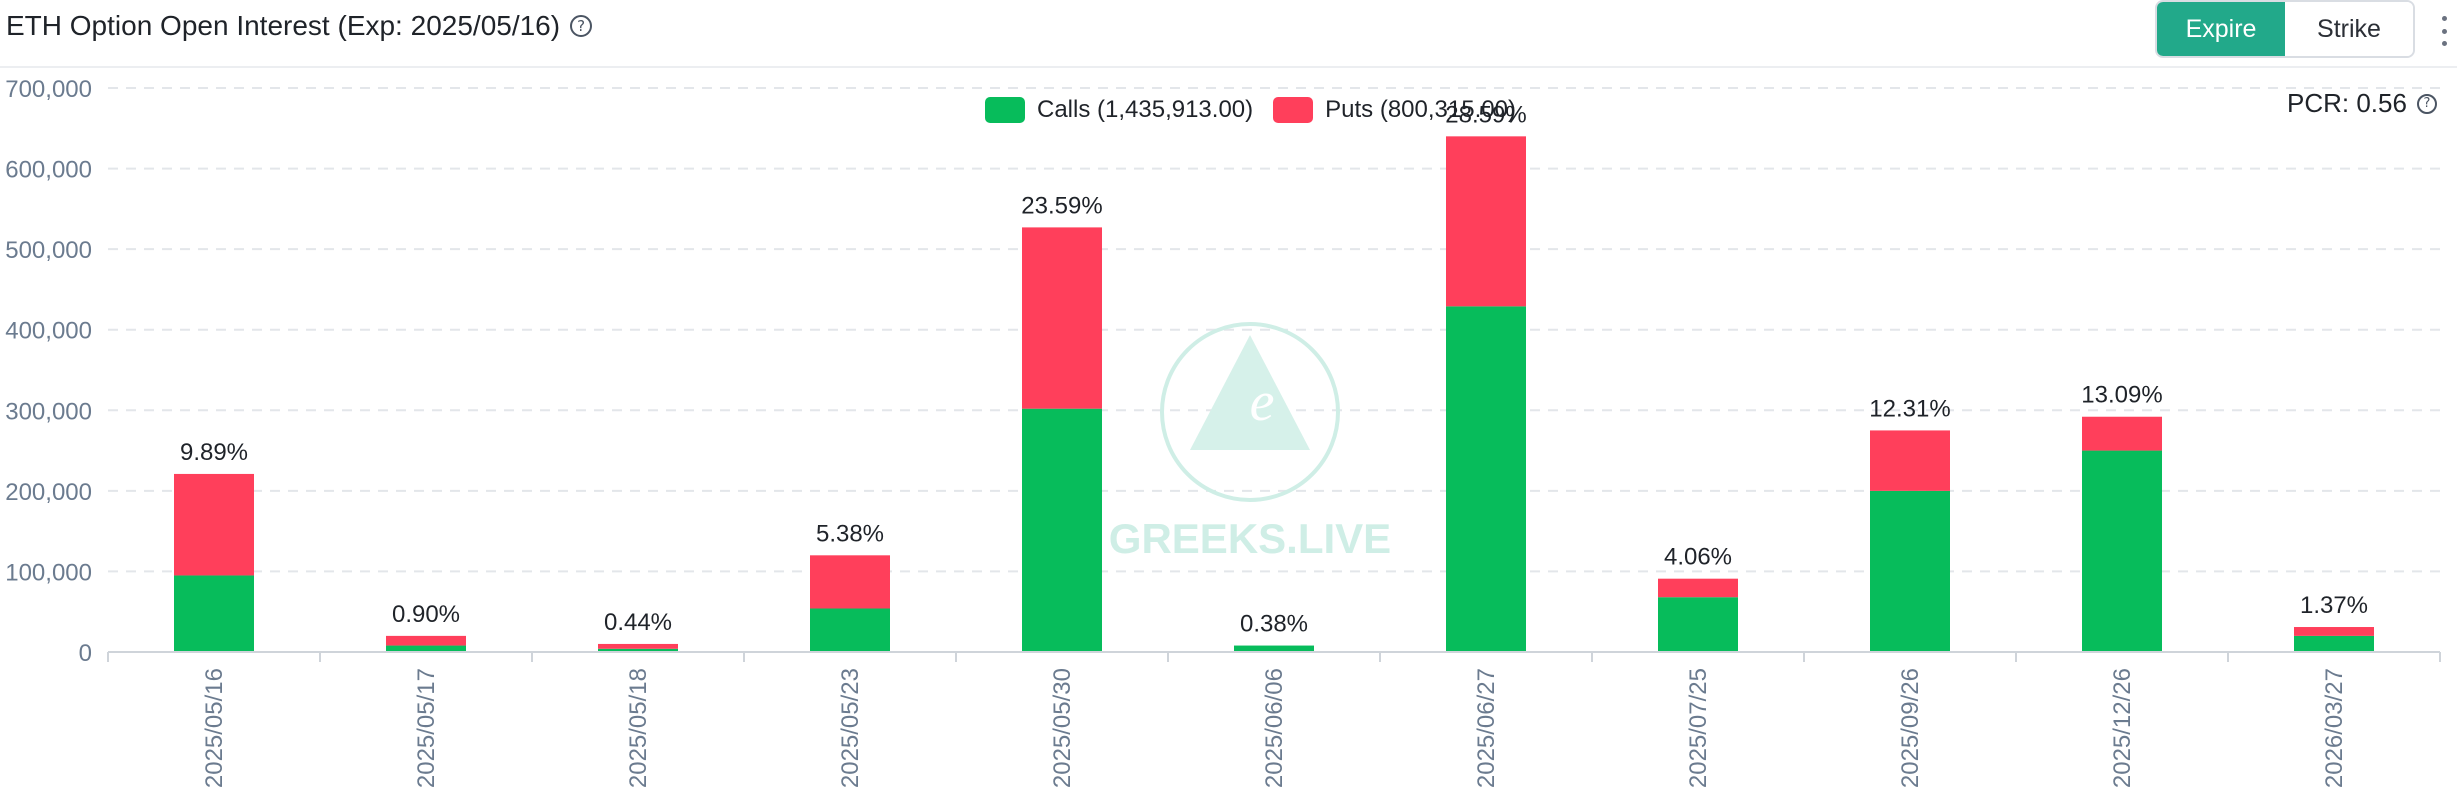 This screenshot has height=799, width=2457. What do you see at coordinates (48, 411) in the screenshot?
I see `y-tick-label: 300,000` at bounding box center [48, 411].